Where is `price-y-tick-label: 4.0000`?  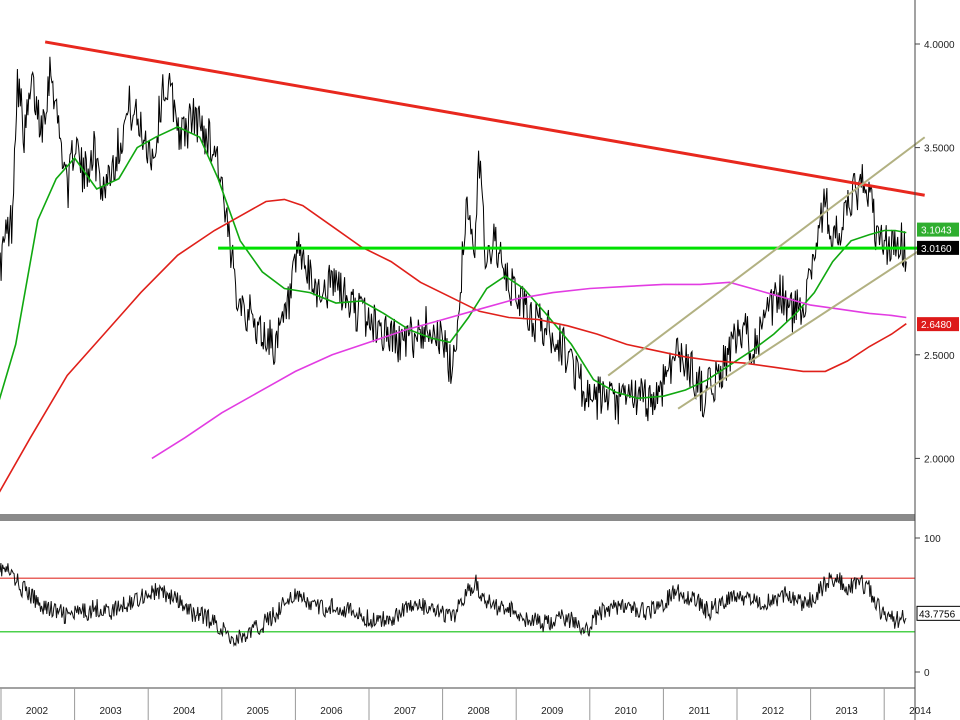 price-y-tick-label: 4.0000 is located at coordinates (939, 45).